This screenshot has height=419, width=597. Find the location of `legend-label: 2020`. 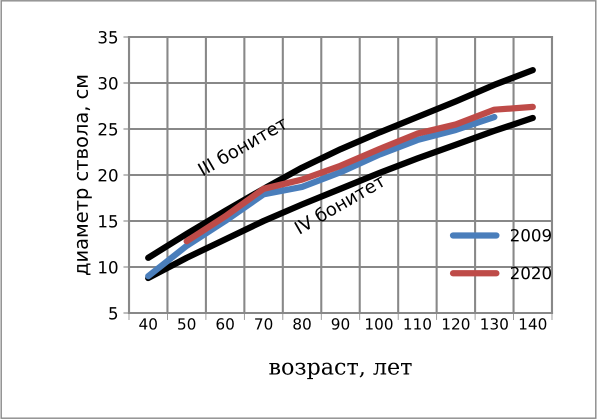

legend-label: 2020 is located at coordinates (531, 273).